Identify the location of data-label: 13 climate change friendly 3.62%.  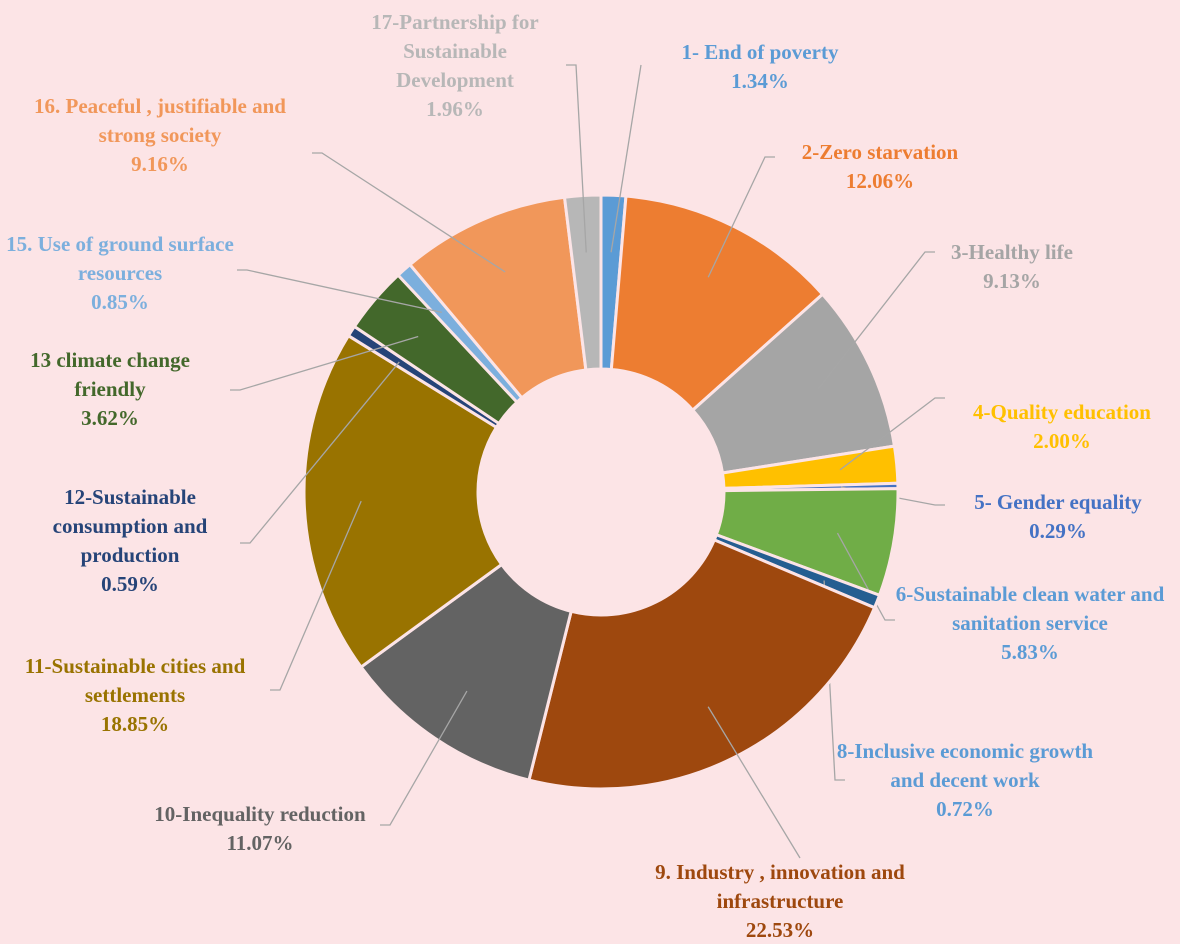
(112, 389).